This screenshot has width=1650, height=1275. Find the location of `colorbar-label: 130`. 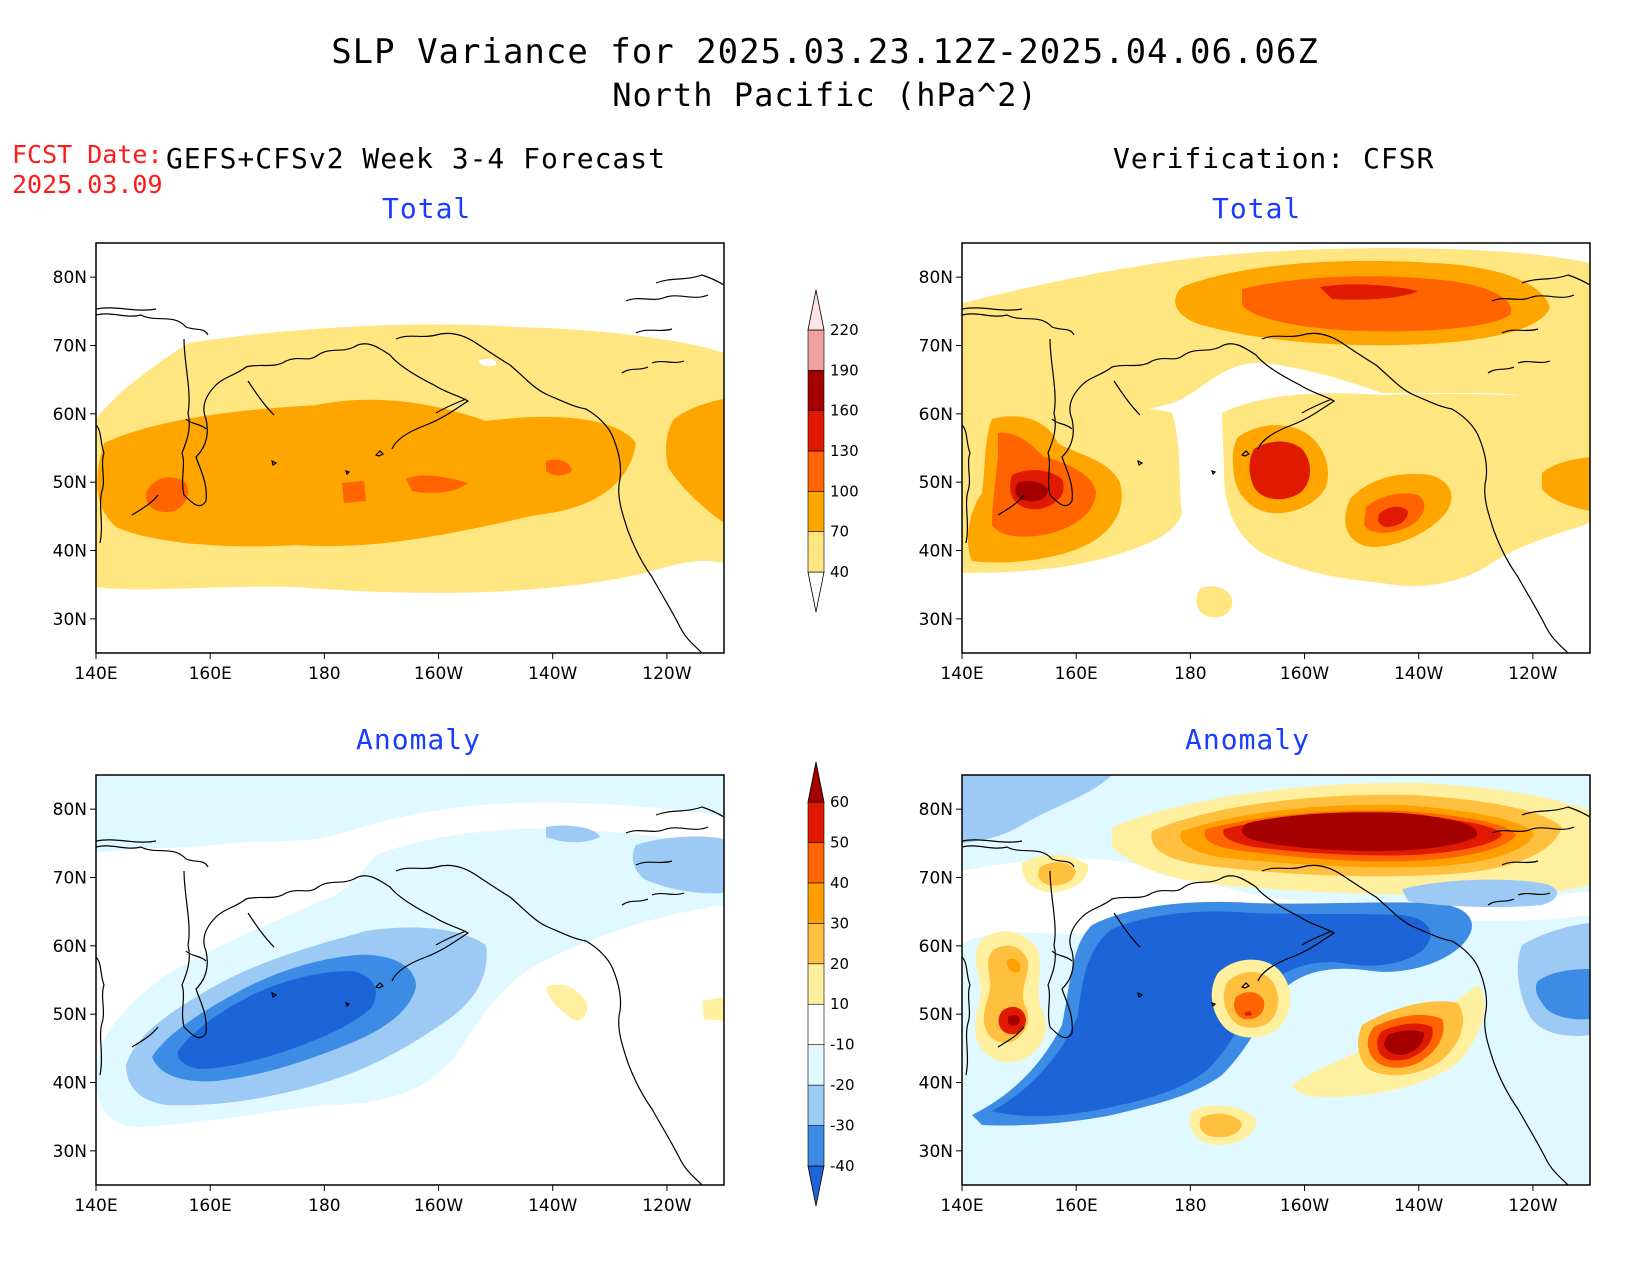

colorbar-label: 130 is located at coordinates (844, 451).